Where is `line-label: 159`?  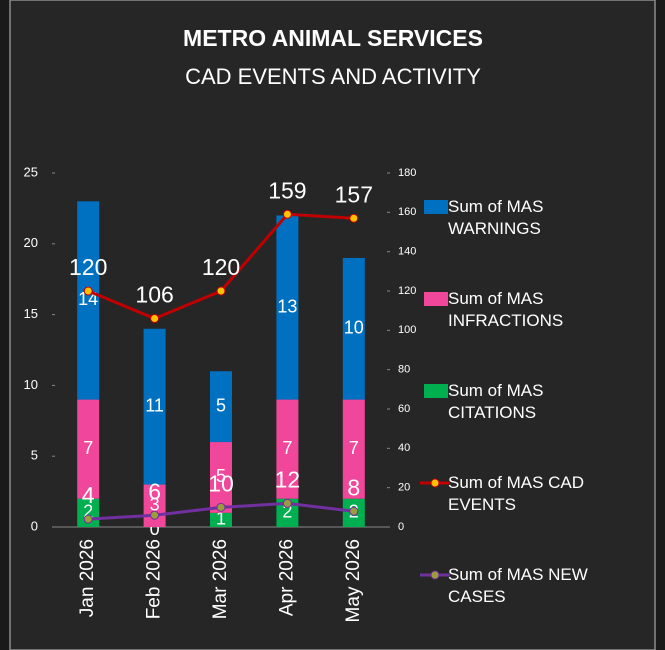 line-label: 159 is located at coordinates (287, 190).